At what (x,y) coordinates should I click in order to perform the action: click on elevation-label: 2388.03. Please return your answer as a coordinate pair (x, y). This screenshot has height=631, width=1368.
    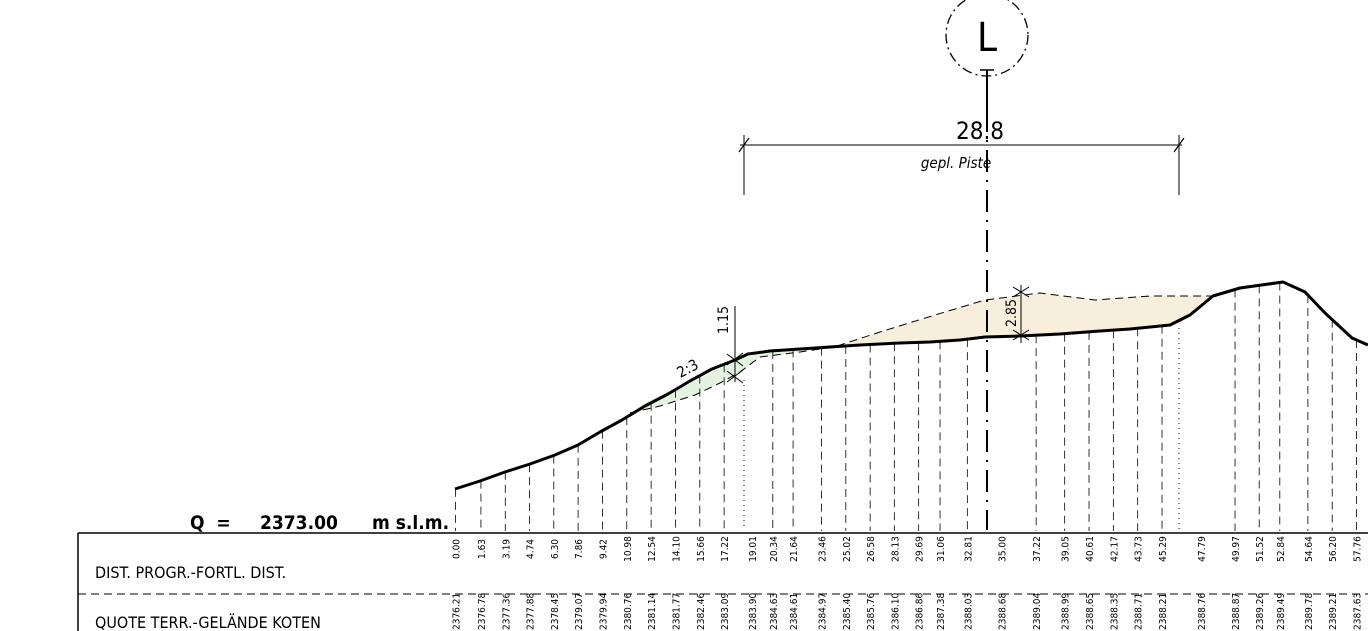
    Looking at the image, I should click on (968, 611).